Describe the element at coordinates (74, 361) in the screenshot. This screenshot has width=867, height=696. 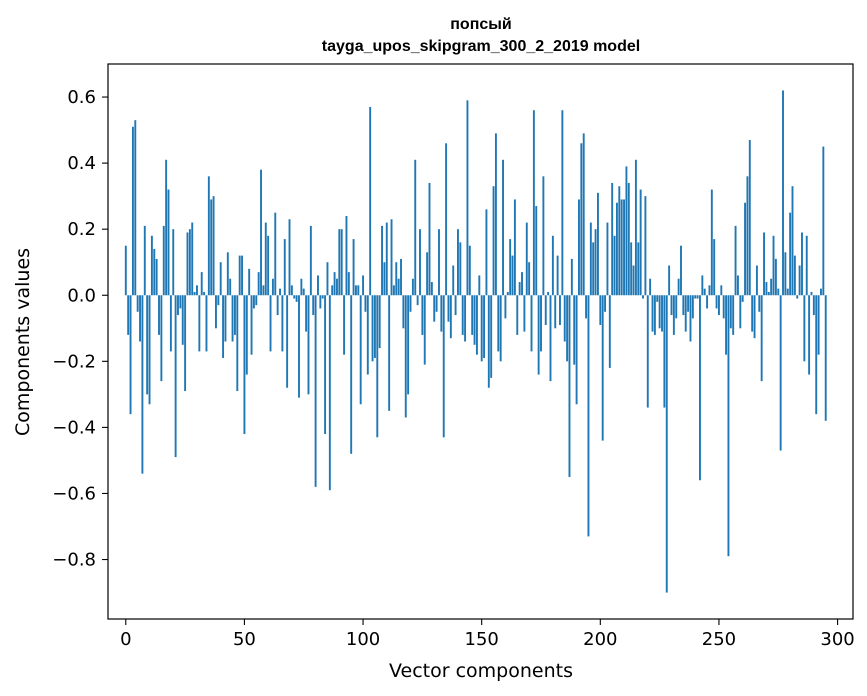
I see `y-tick-label: −0.2` at that location.